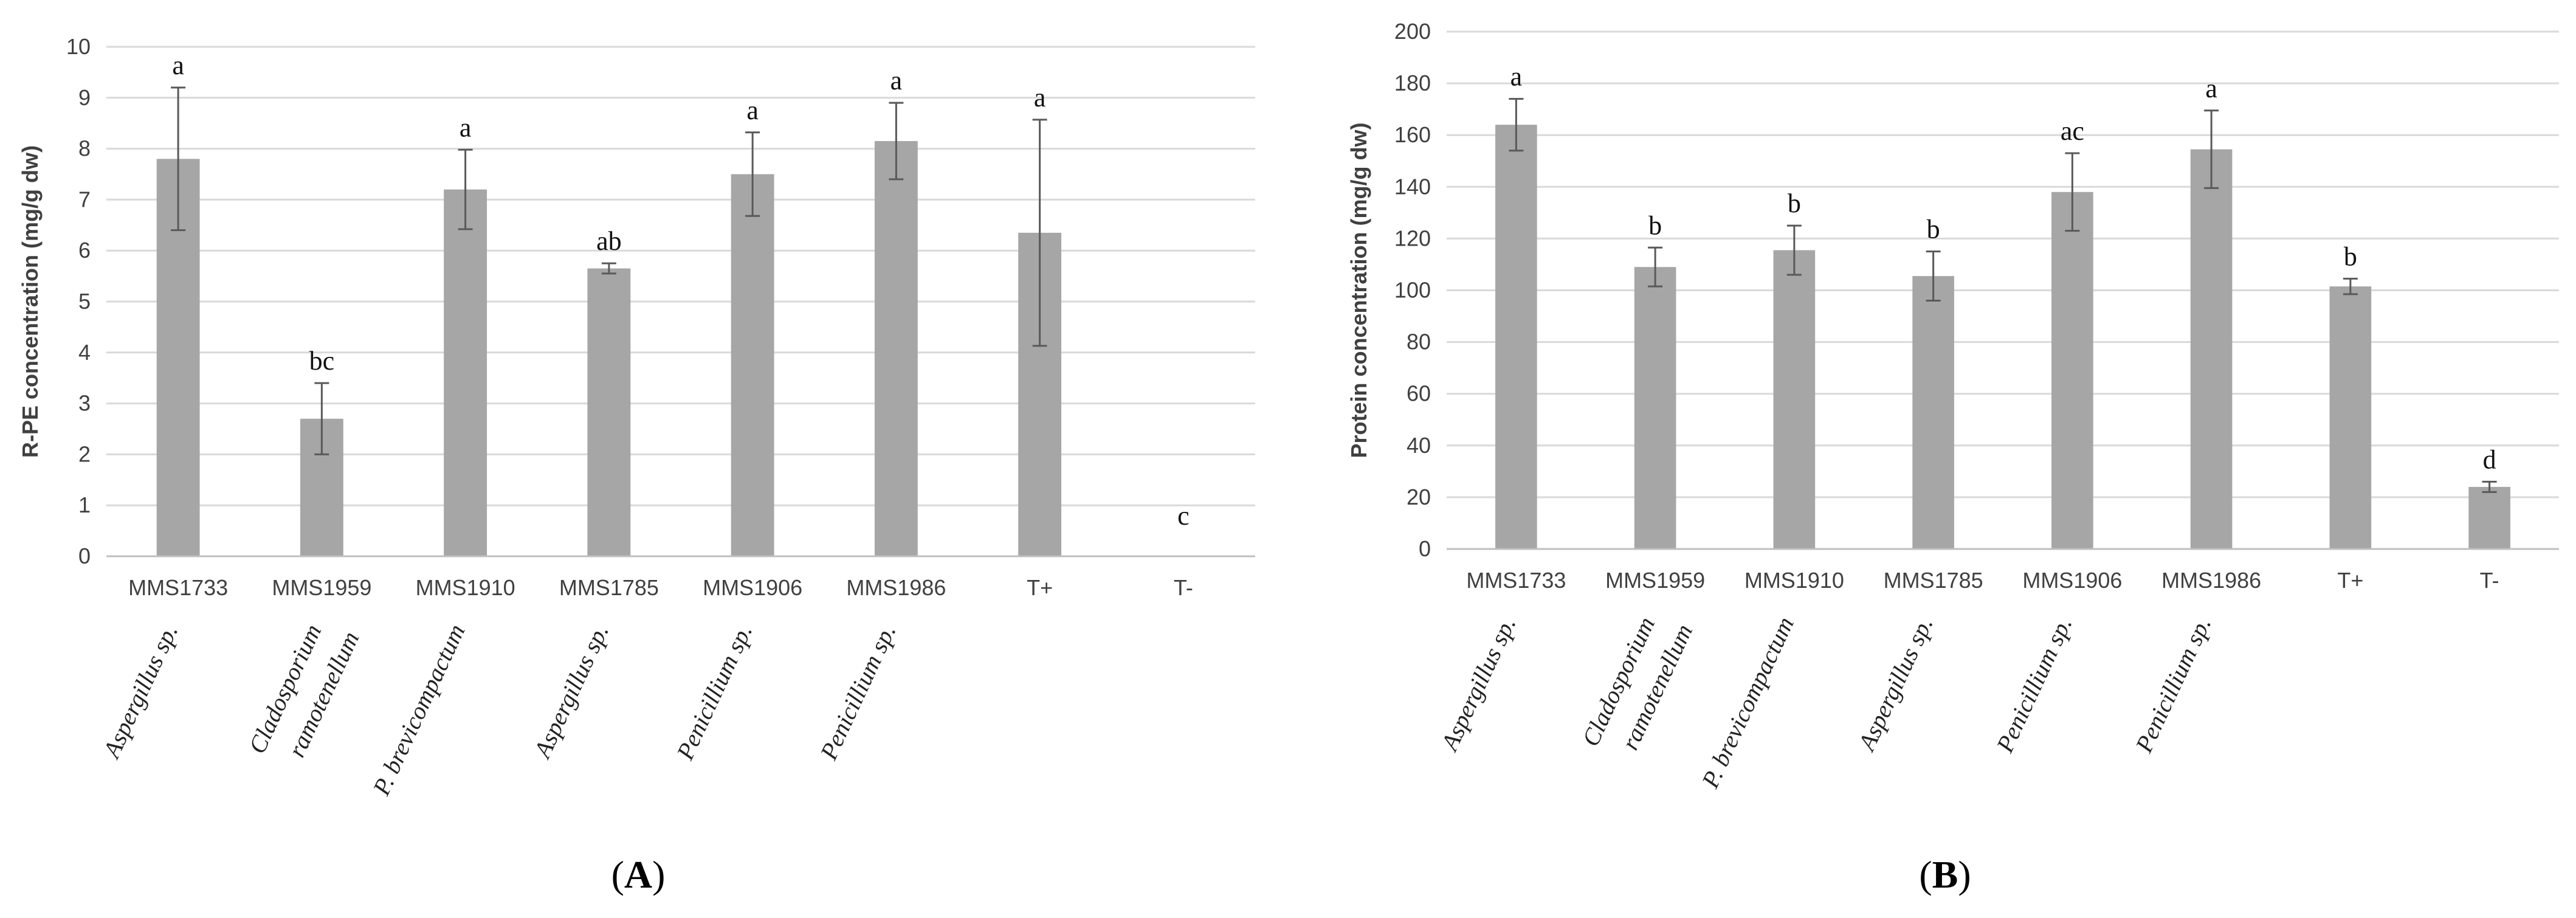 The height and width of the screenshot is (918, 2576). What do you see at coordinates (1419, 445) in the screenshot?
I see `y-tick-label: 40` at bounding box center [1419, 445].